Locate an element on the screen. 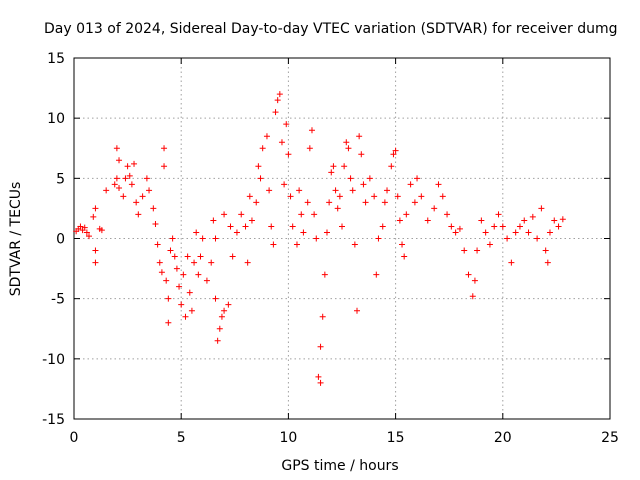  y-tick-label: 5 is located at coordinates (60, 179).